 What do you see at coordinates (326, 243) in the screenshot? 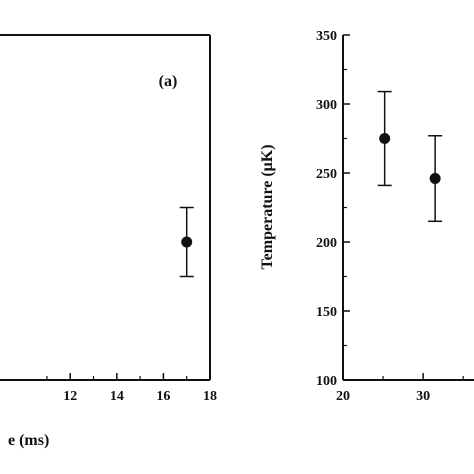
I see `panel-b-y-tick-label: 200` at bounding box center [326, 243].